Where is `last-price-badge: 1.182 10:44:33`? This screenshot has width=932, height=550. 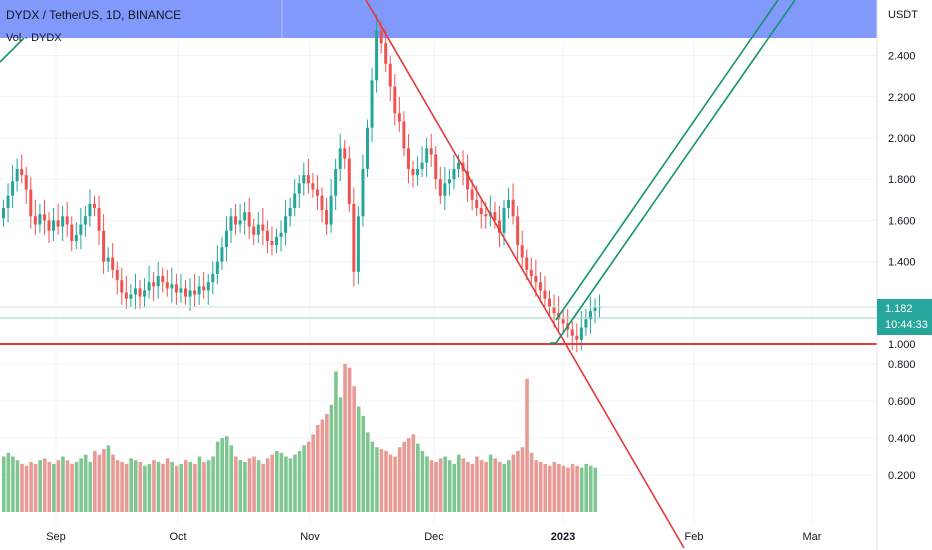
last-price-badge: 1.182 10:44:33 is located at coordinates (904, 317).